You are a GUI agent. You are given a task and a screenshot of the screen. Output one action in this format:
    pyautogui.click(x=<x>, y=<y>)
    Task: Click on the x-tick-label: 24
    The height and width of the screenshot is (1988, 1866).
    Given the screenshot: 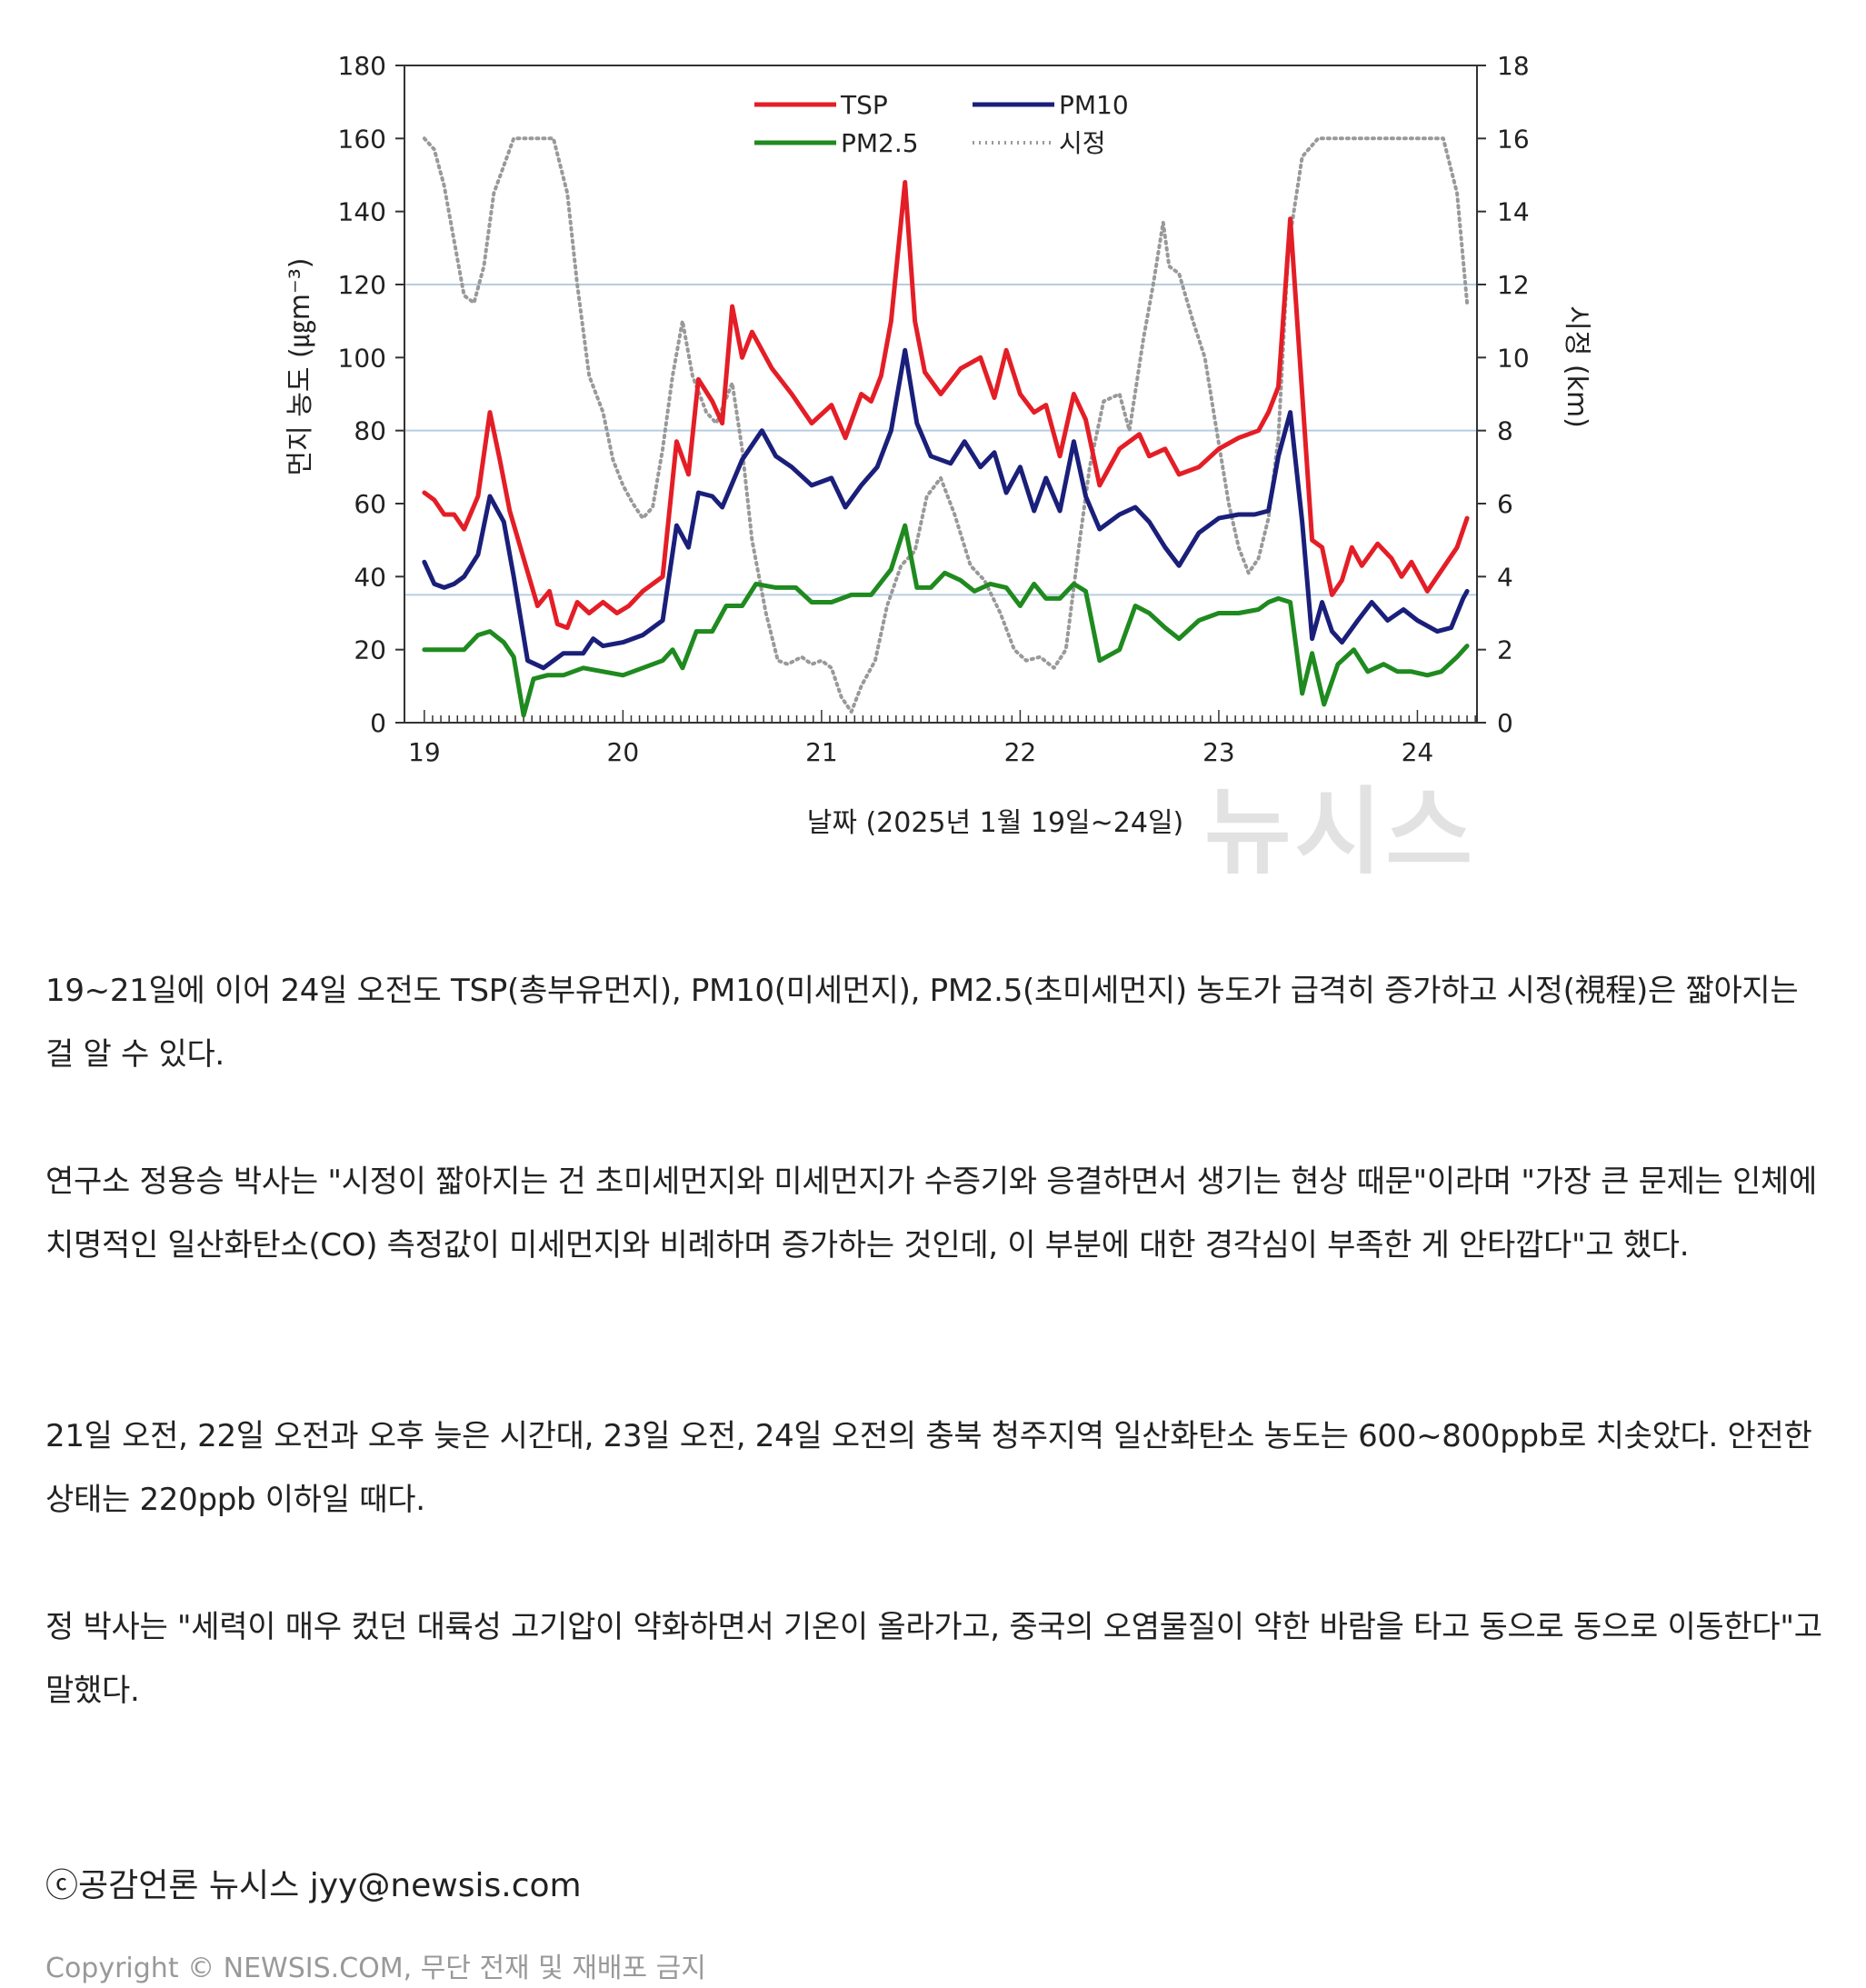 What is the action you would take?
    pyautogui.click(x=1418, y=752)
    